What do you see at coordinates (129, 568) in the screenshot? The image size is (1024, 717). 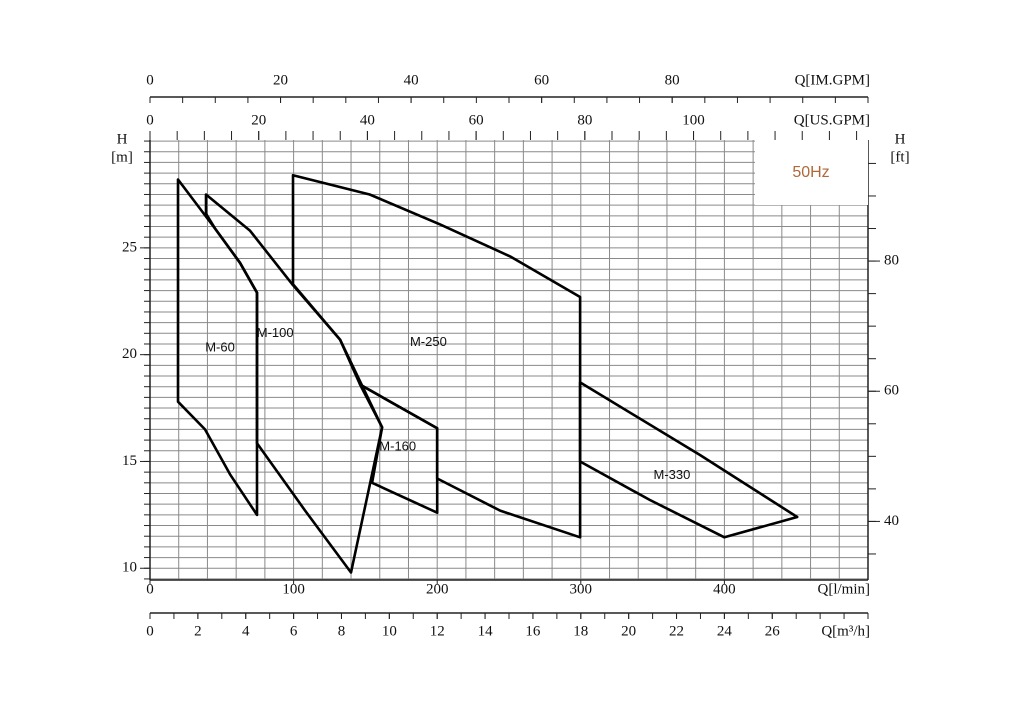 I see `y-tick-label: 10` at bounding box center [129, 568].